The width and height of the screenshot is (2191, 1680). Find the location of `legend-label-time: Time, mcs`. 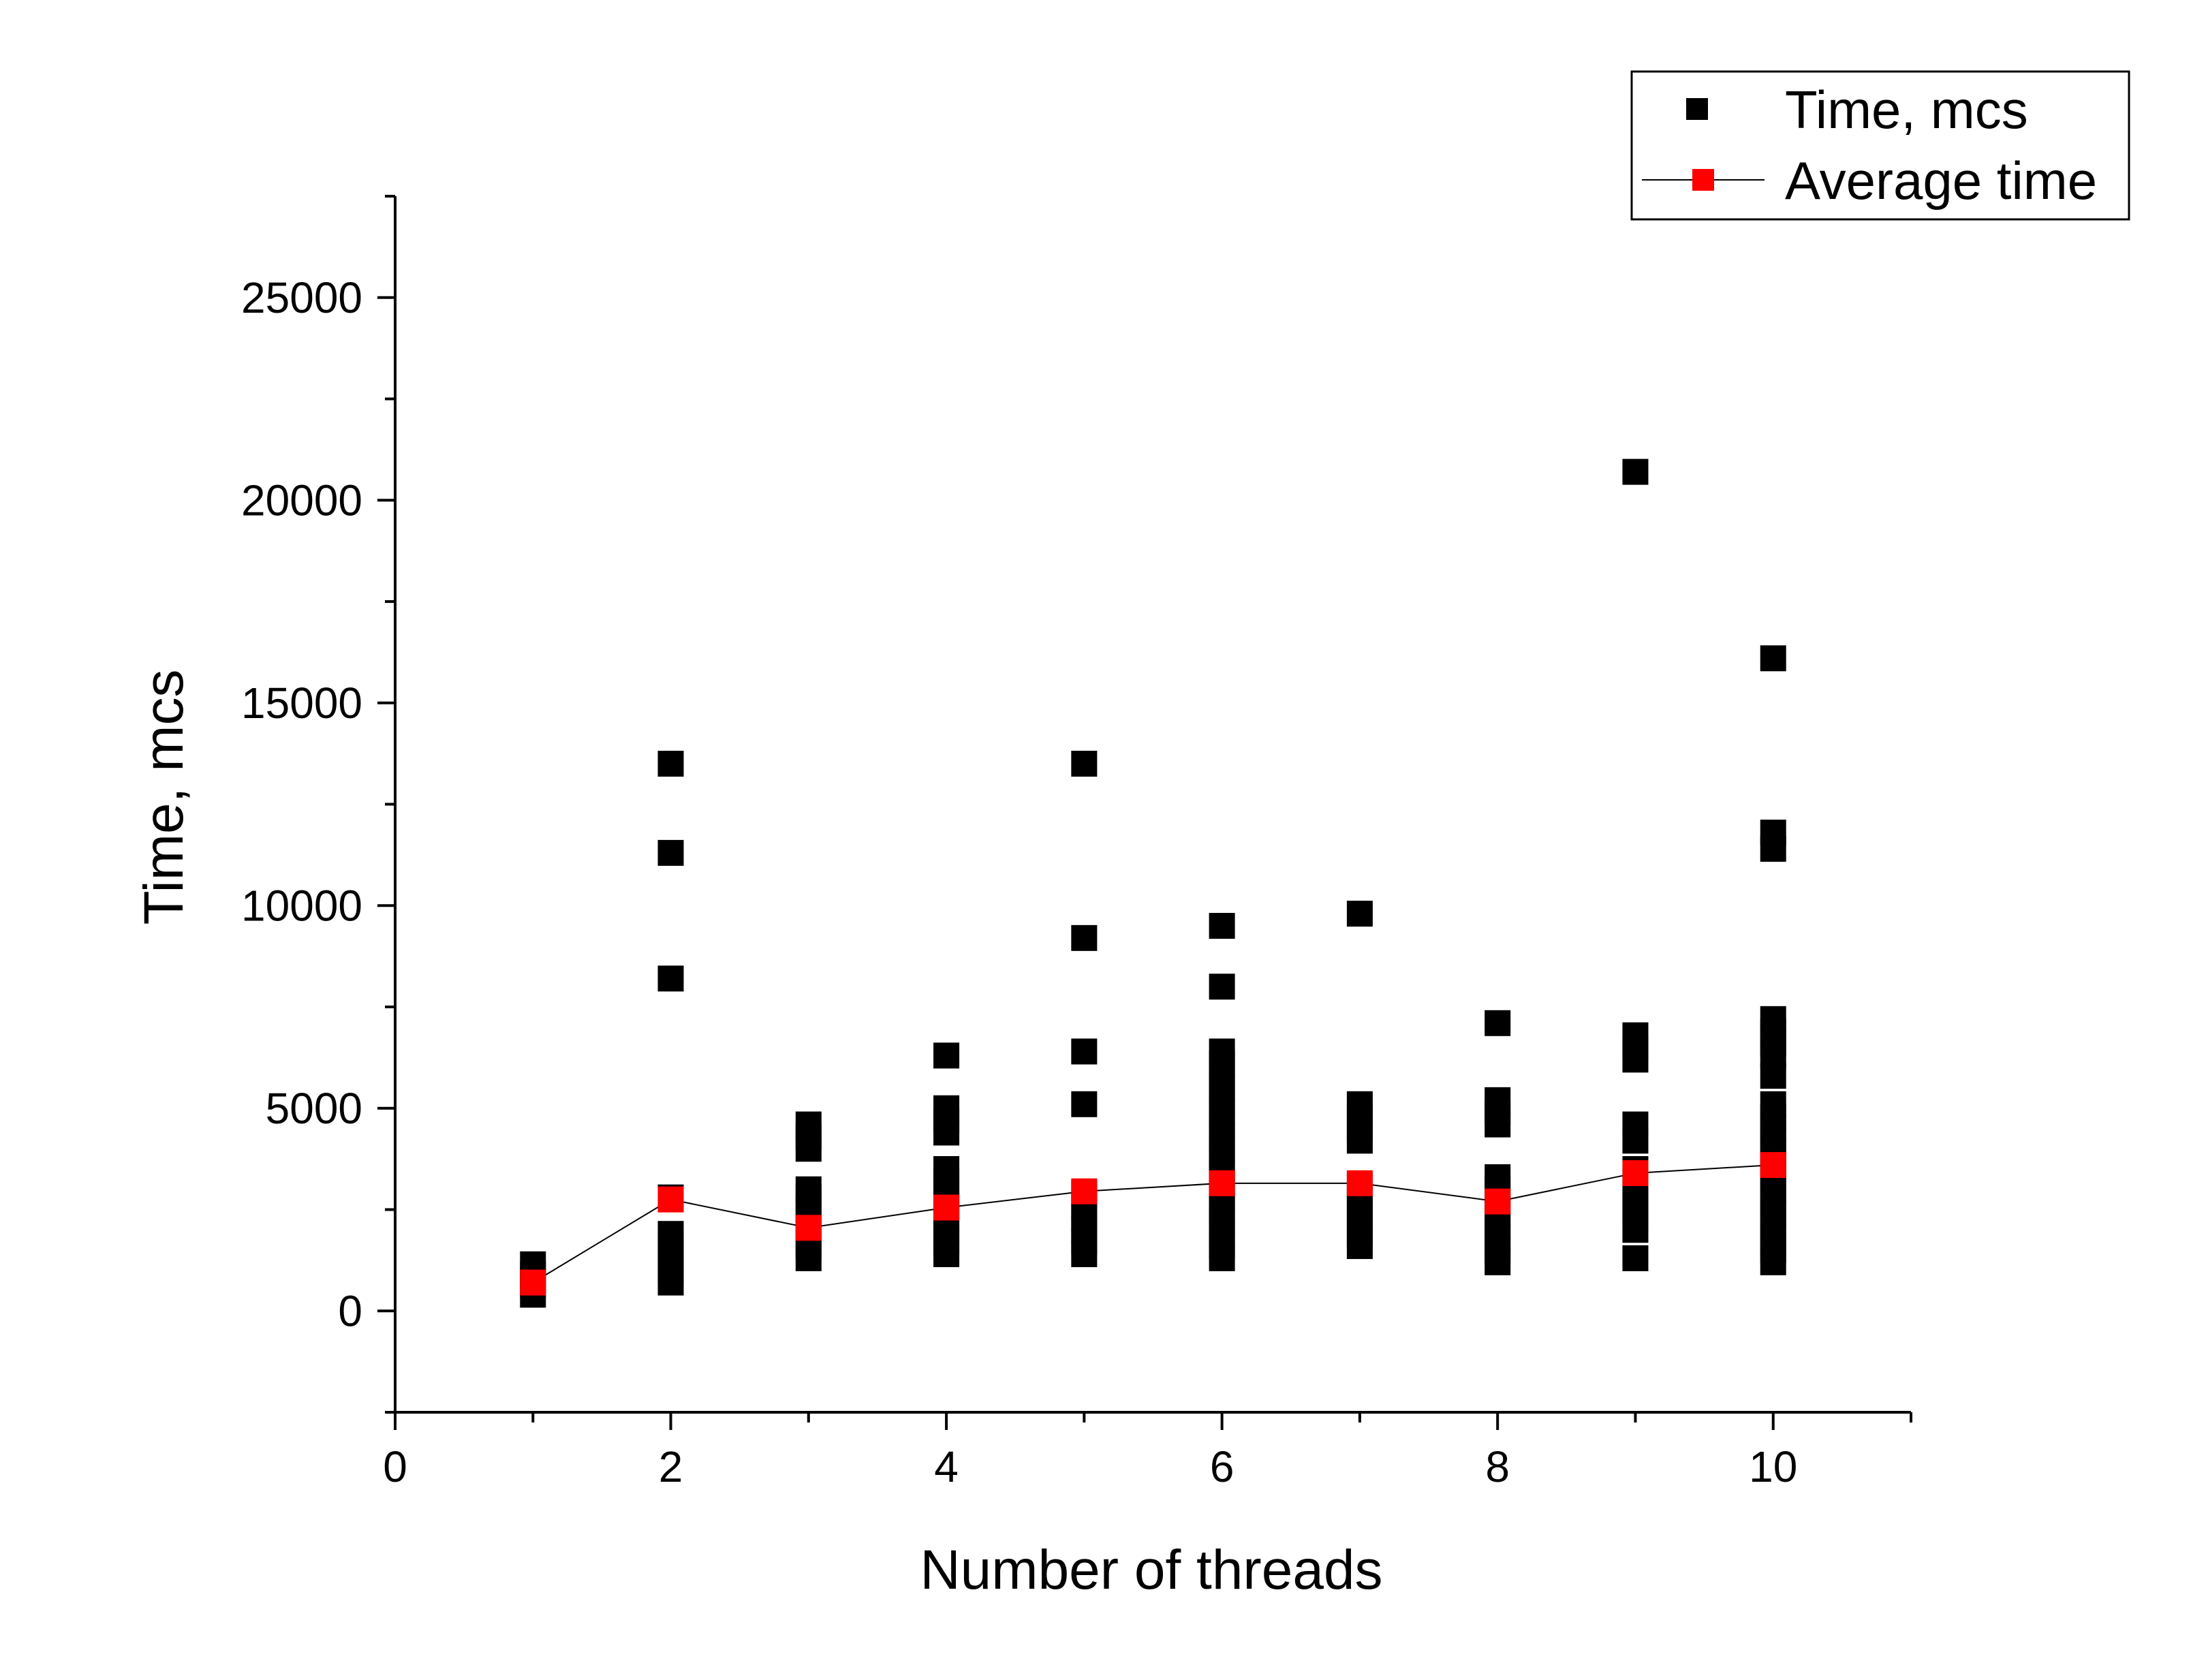

legend-label-time: Time, mcs is located at coordinates (1906, 110).